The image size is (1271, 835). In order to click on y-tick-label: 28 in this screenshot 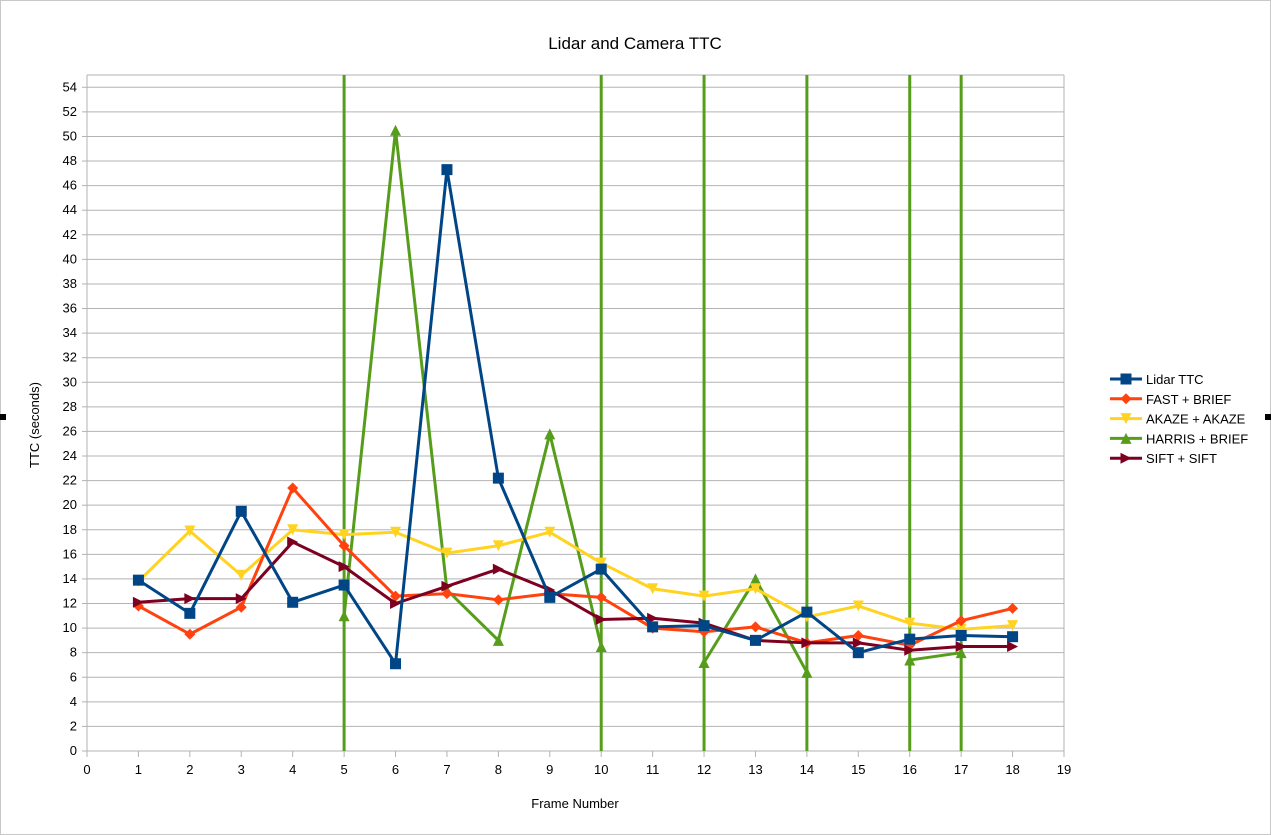, I will do `click(70, 406)`.